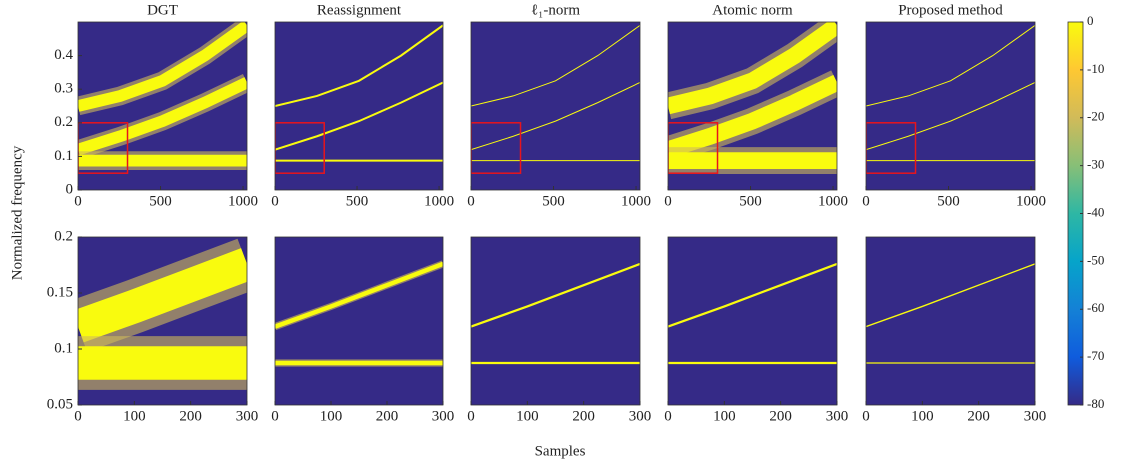 The width and height of the screenshot is (1122, 467). I want to click on panel-title: DGT, so click(162, 10).